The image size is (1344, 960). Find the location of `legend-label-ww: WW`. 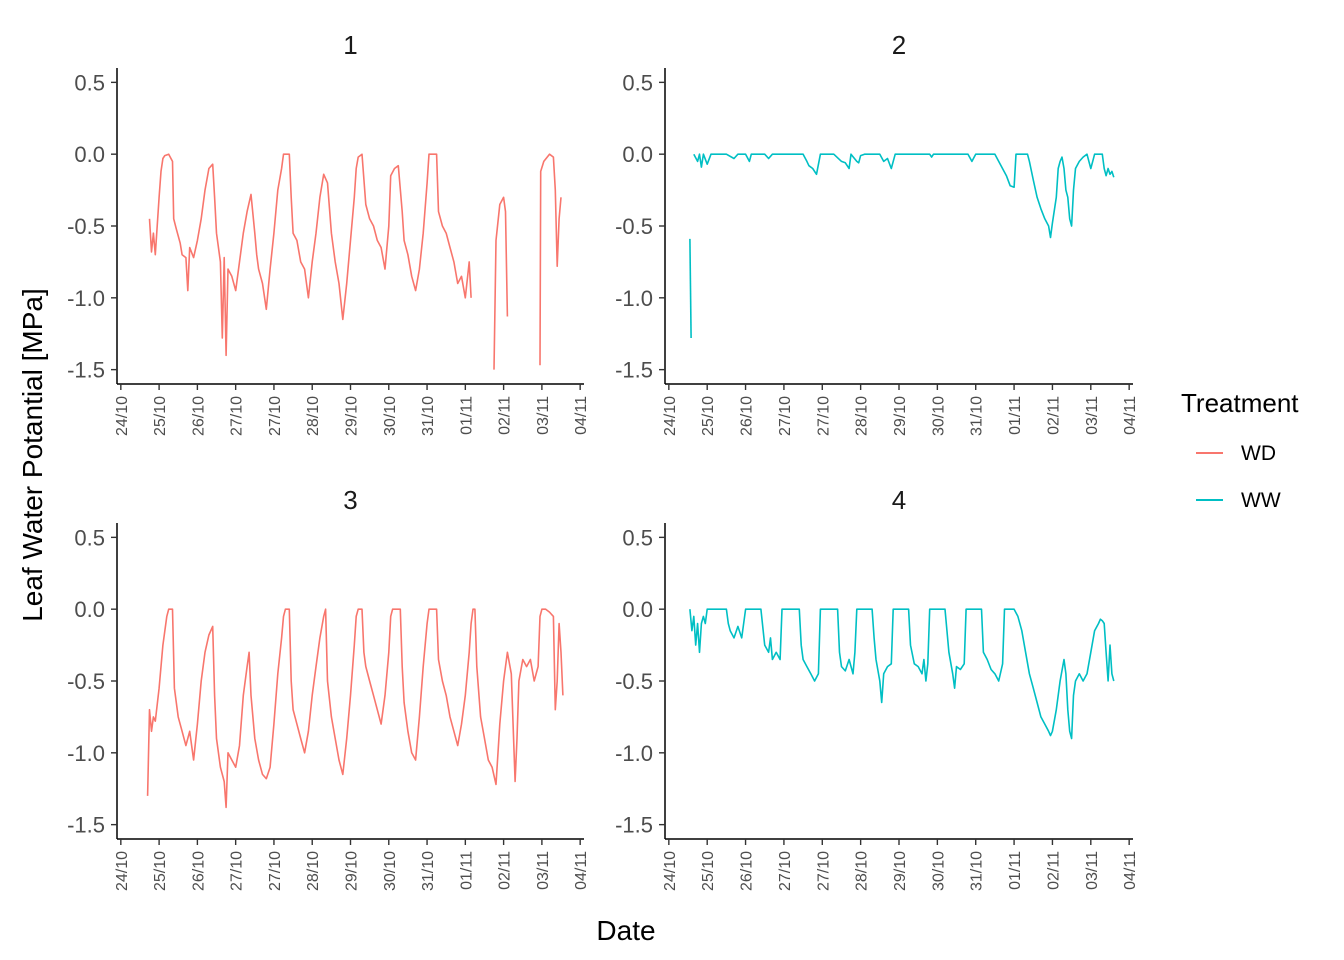

legend-label-ww: WW is located at coordinates (1261, 500).